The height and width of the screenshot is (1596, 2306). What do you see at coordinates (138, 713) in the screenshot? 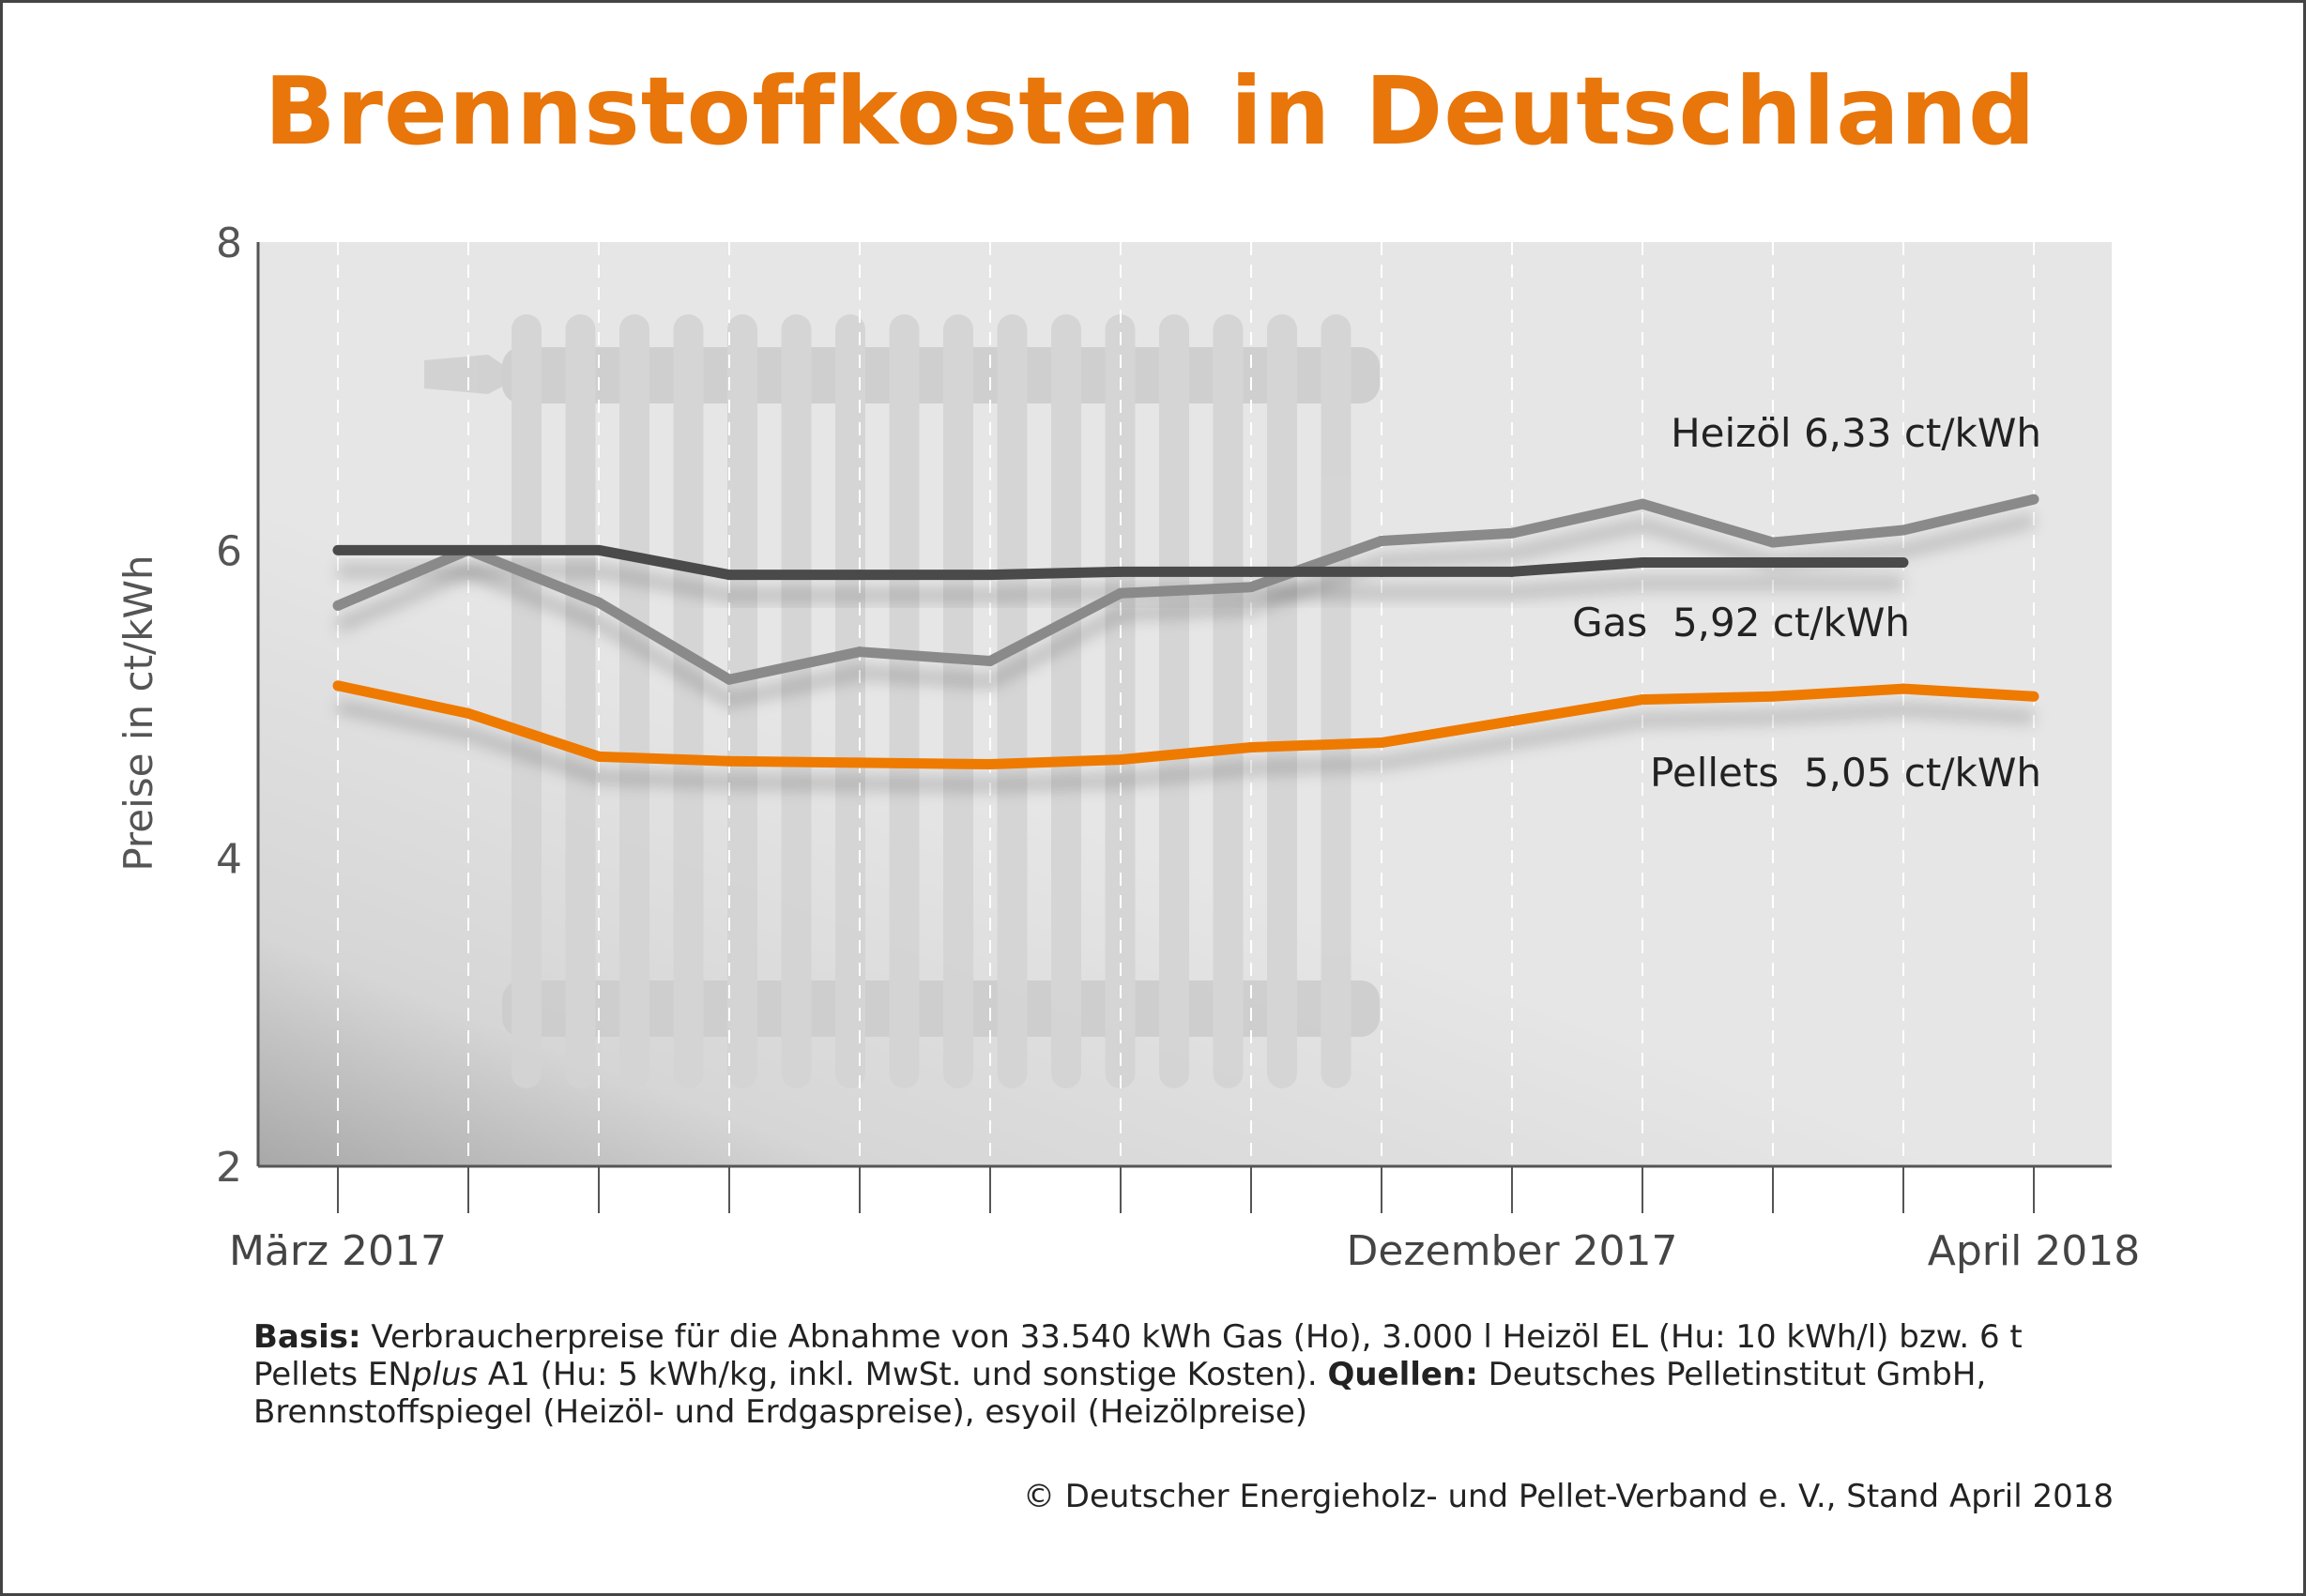
I see `y-axis-label: Preise in ct/kWh` at bounding box center [138, 713].